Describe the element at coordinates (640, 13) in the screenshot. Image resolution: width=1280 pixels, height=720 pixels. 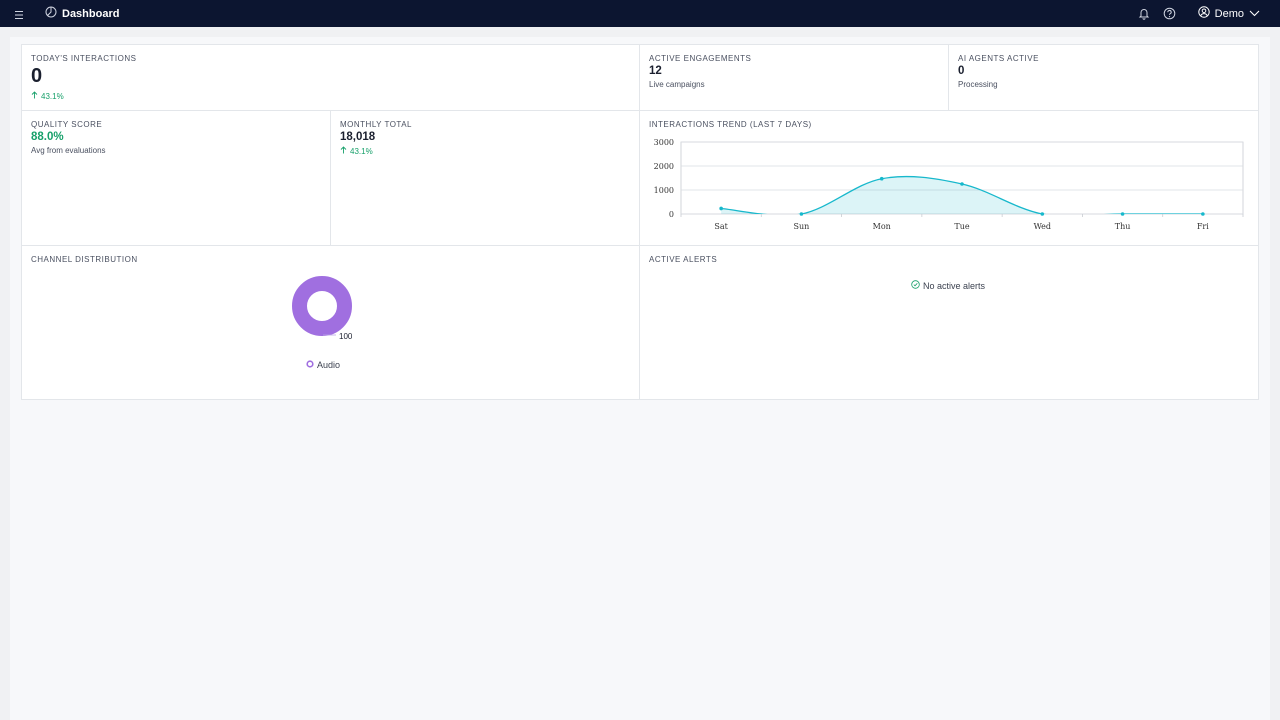
I see `top-bar: Dashboard Demo` at that location.